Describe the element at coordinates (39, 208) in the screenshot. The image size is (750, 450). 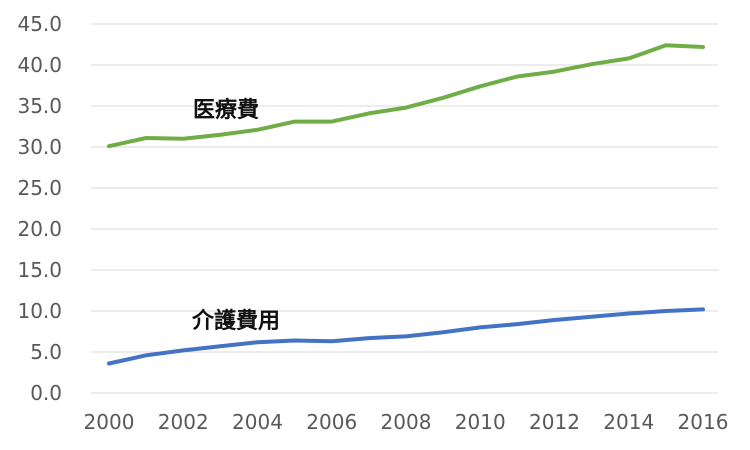
I see `y-axis-tick-labels: 0.0 5.0 10.0 15.0 20.0 25.0 30.0 35.0 40.0 45.0` at that location.